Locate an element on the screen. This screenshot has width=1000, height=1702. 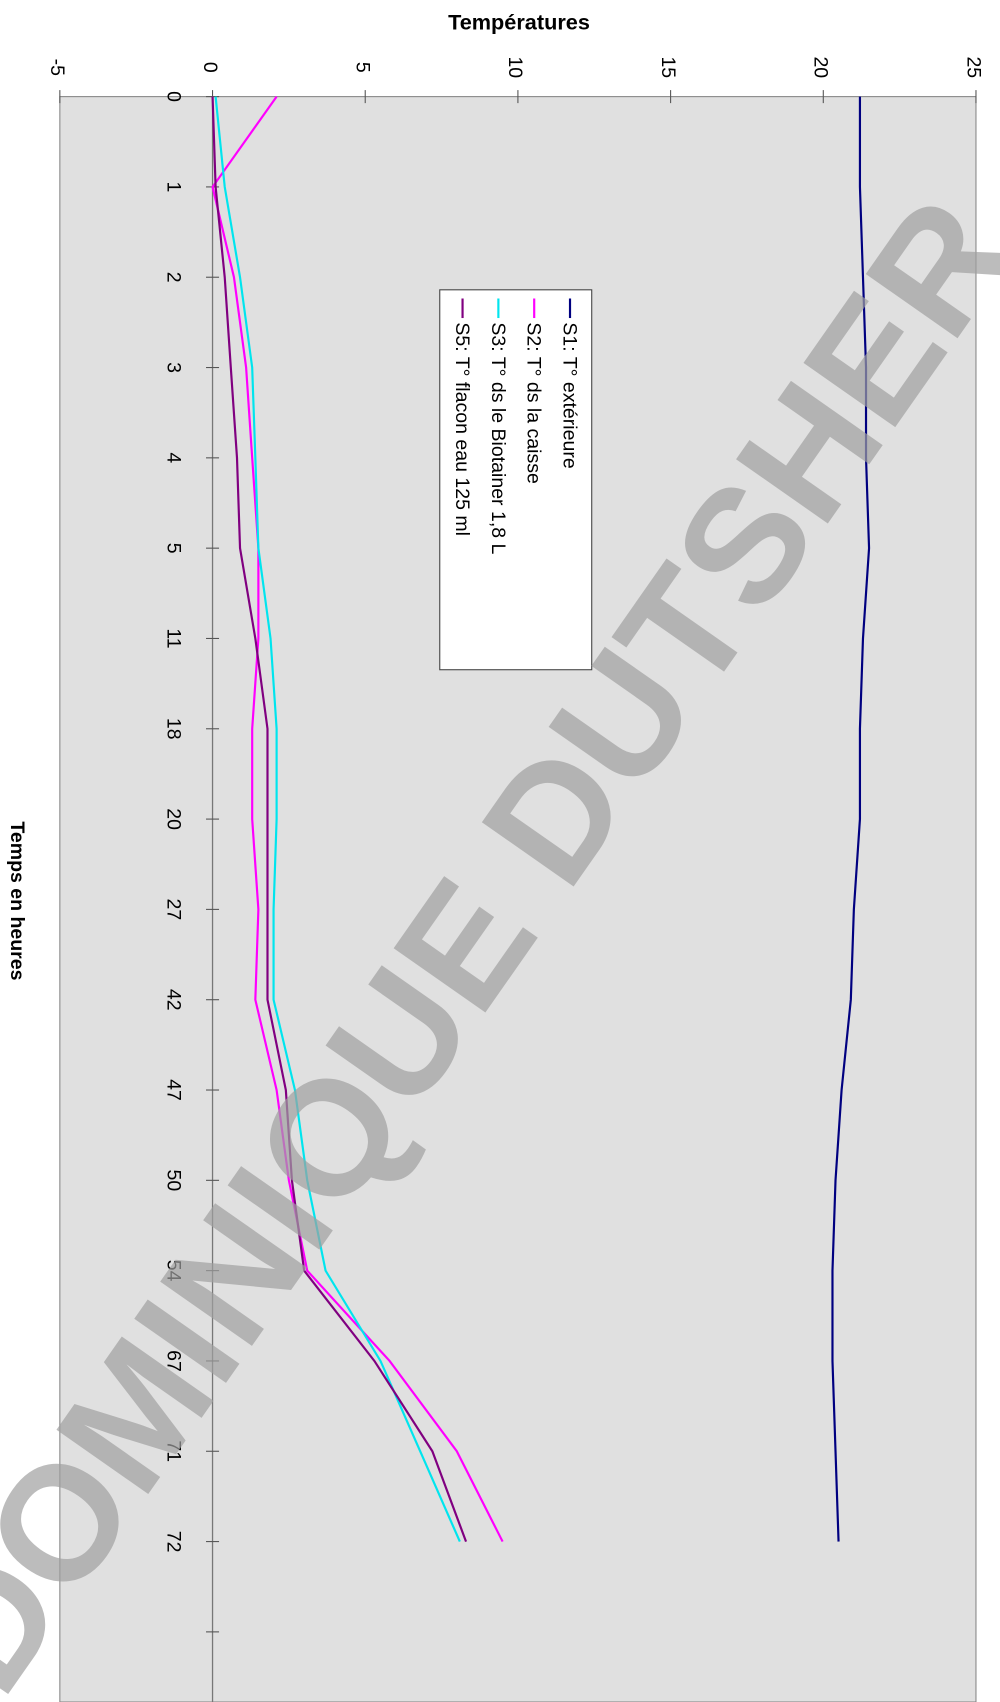
category-label: 42 is located at coordinates (173, 1000).